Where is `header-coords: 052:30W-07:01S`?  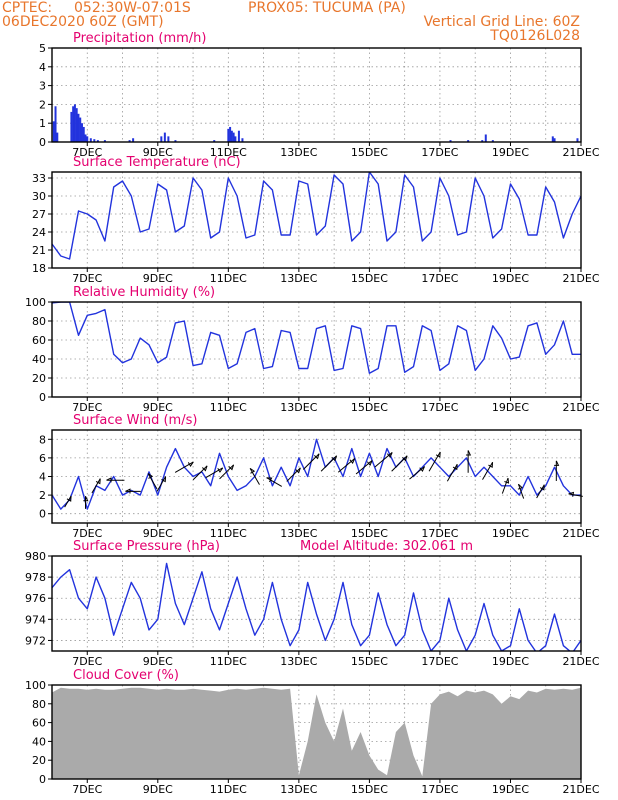 header-coords: 052:30W-07:01S is located at coordinates (132, 8).